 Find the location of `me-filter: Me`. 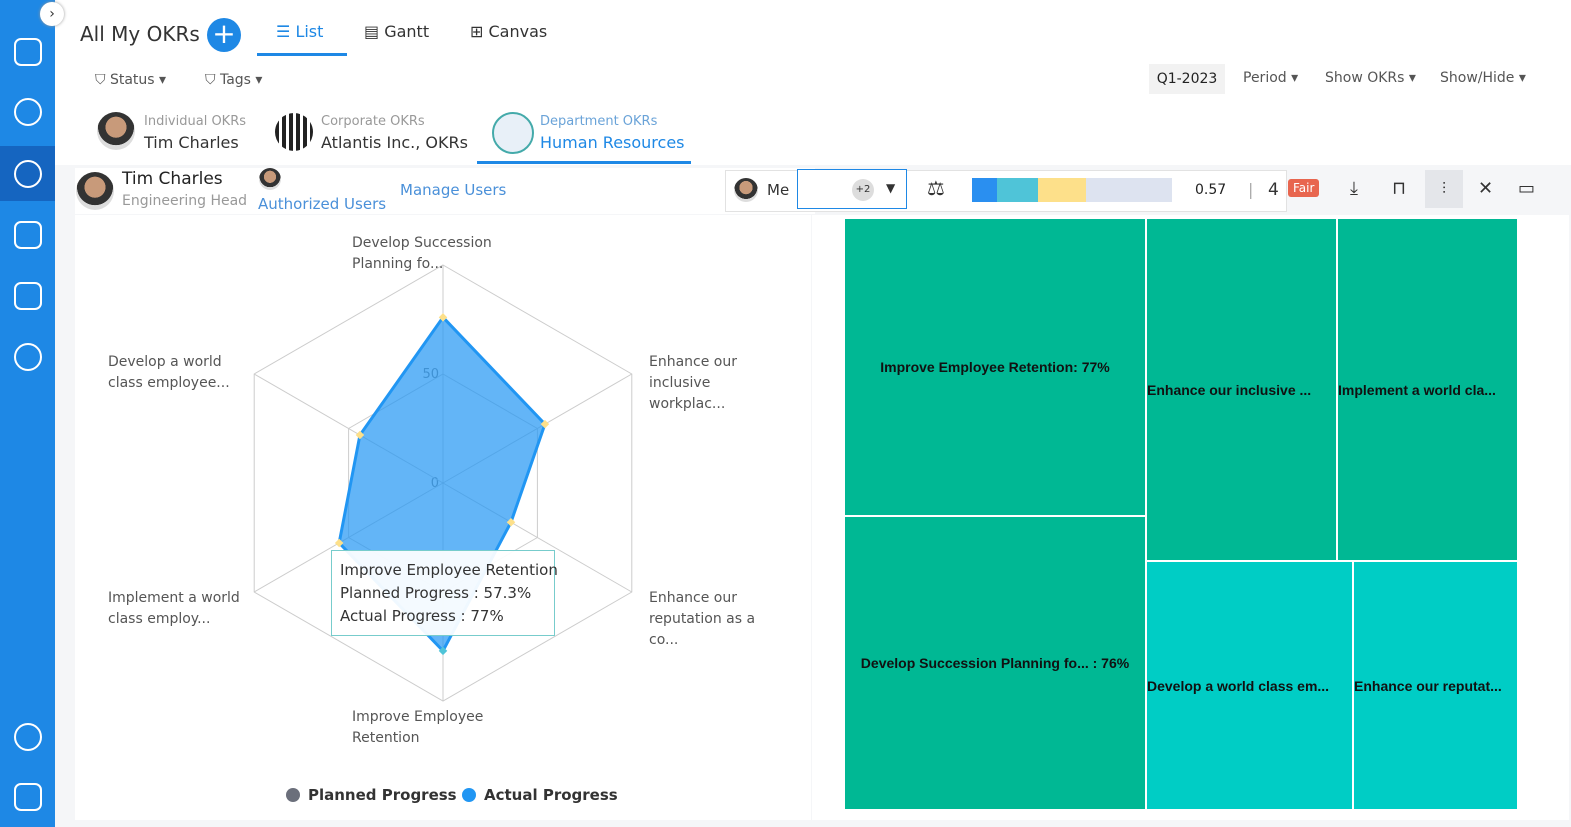

me-filter: Me is located at coordinates (778, 190).